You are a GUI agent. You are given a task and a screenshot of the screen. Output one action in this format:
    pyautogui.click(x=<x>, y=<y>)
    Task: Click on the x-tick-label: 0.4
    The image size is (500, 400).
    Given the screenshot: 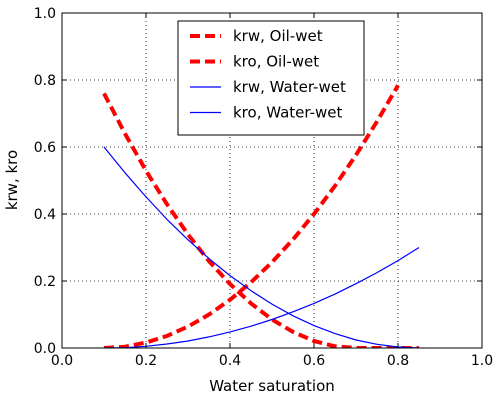 What is the action you would take?
    pyautogui.click(x=230, y=361)
    